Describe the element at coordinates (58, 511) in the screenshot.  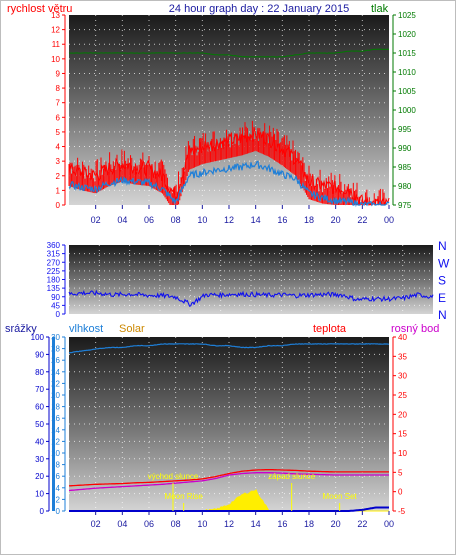
I see `humidity-tick-label: 0` at that location.